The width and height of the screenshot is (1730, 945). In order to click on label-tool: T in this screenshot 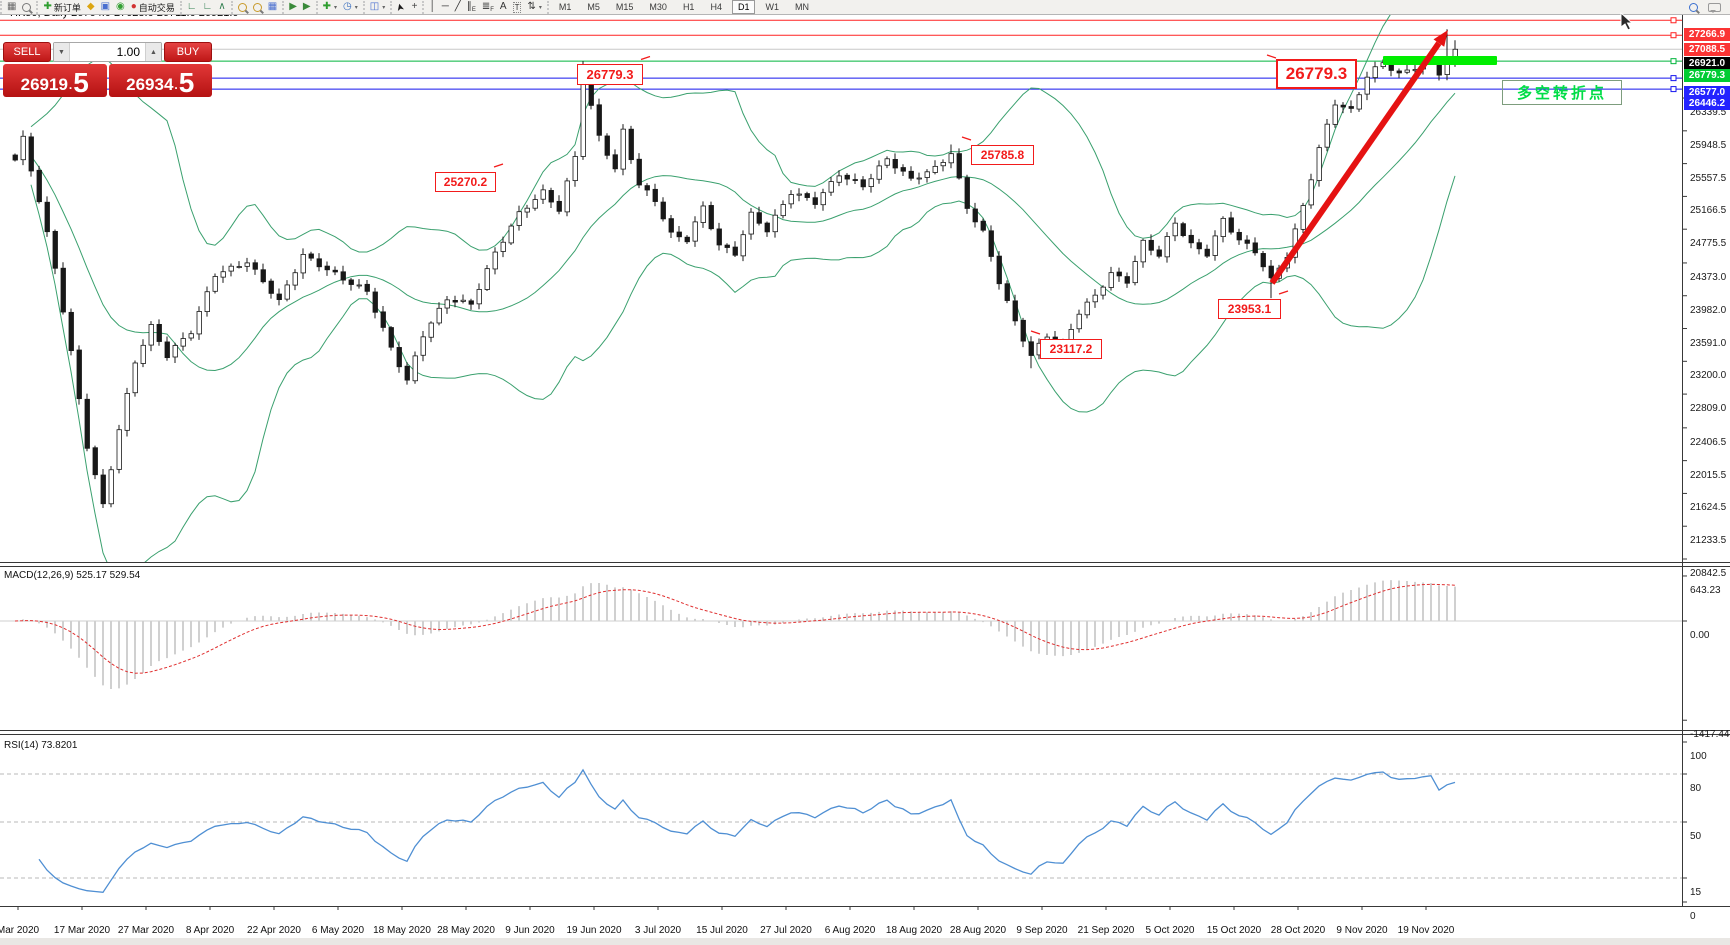, I will do `click(517, 7)`.